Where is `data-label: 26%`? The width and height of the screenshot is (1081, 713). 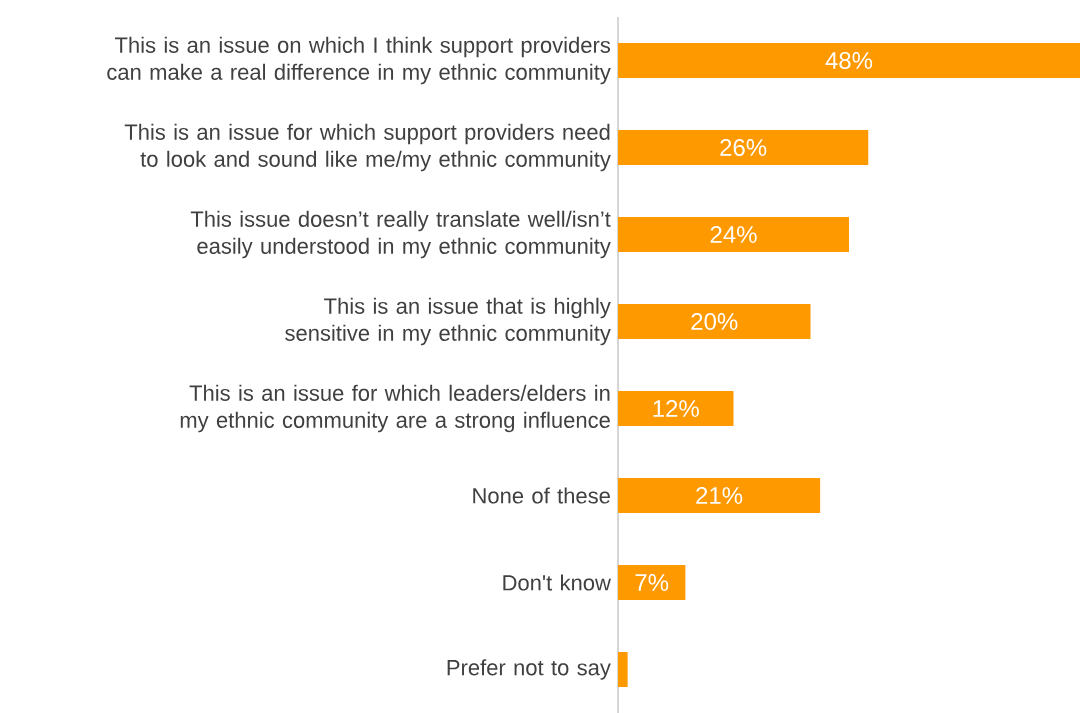
data-label: 26% is located at coordinates (743, 147).